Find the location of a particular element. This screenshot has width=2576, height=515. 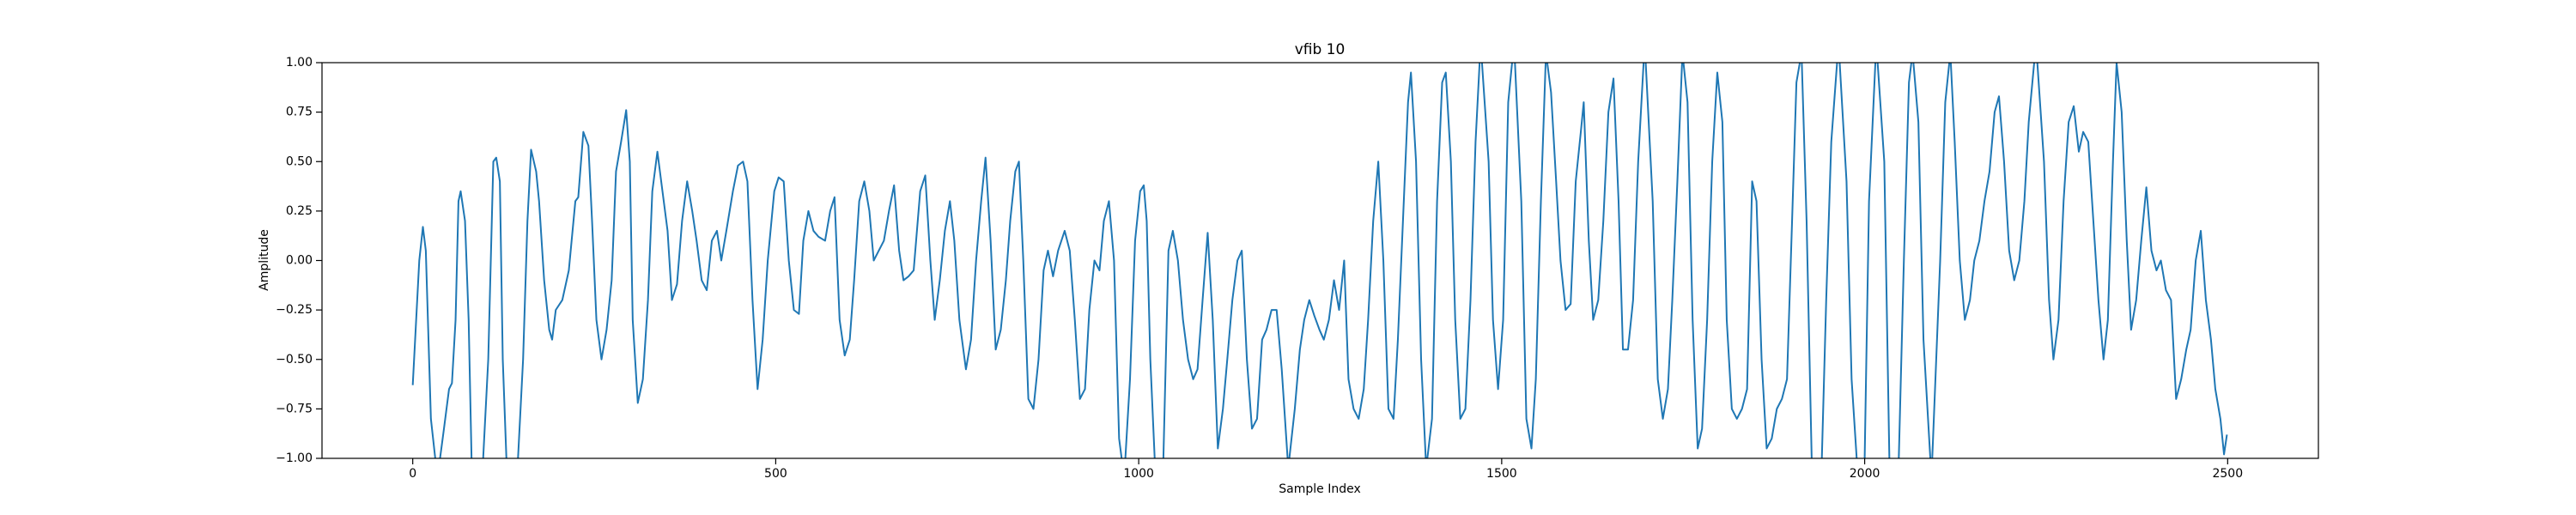

y-tick-label: 0.50 is located at coordinates (300, 161).